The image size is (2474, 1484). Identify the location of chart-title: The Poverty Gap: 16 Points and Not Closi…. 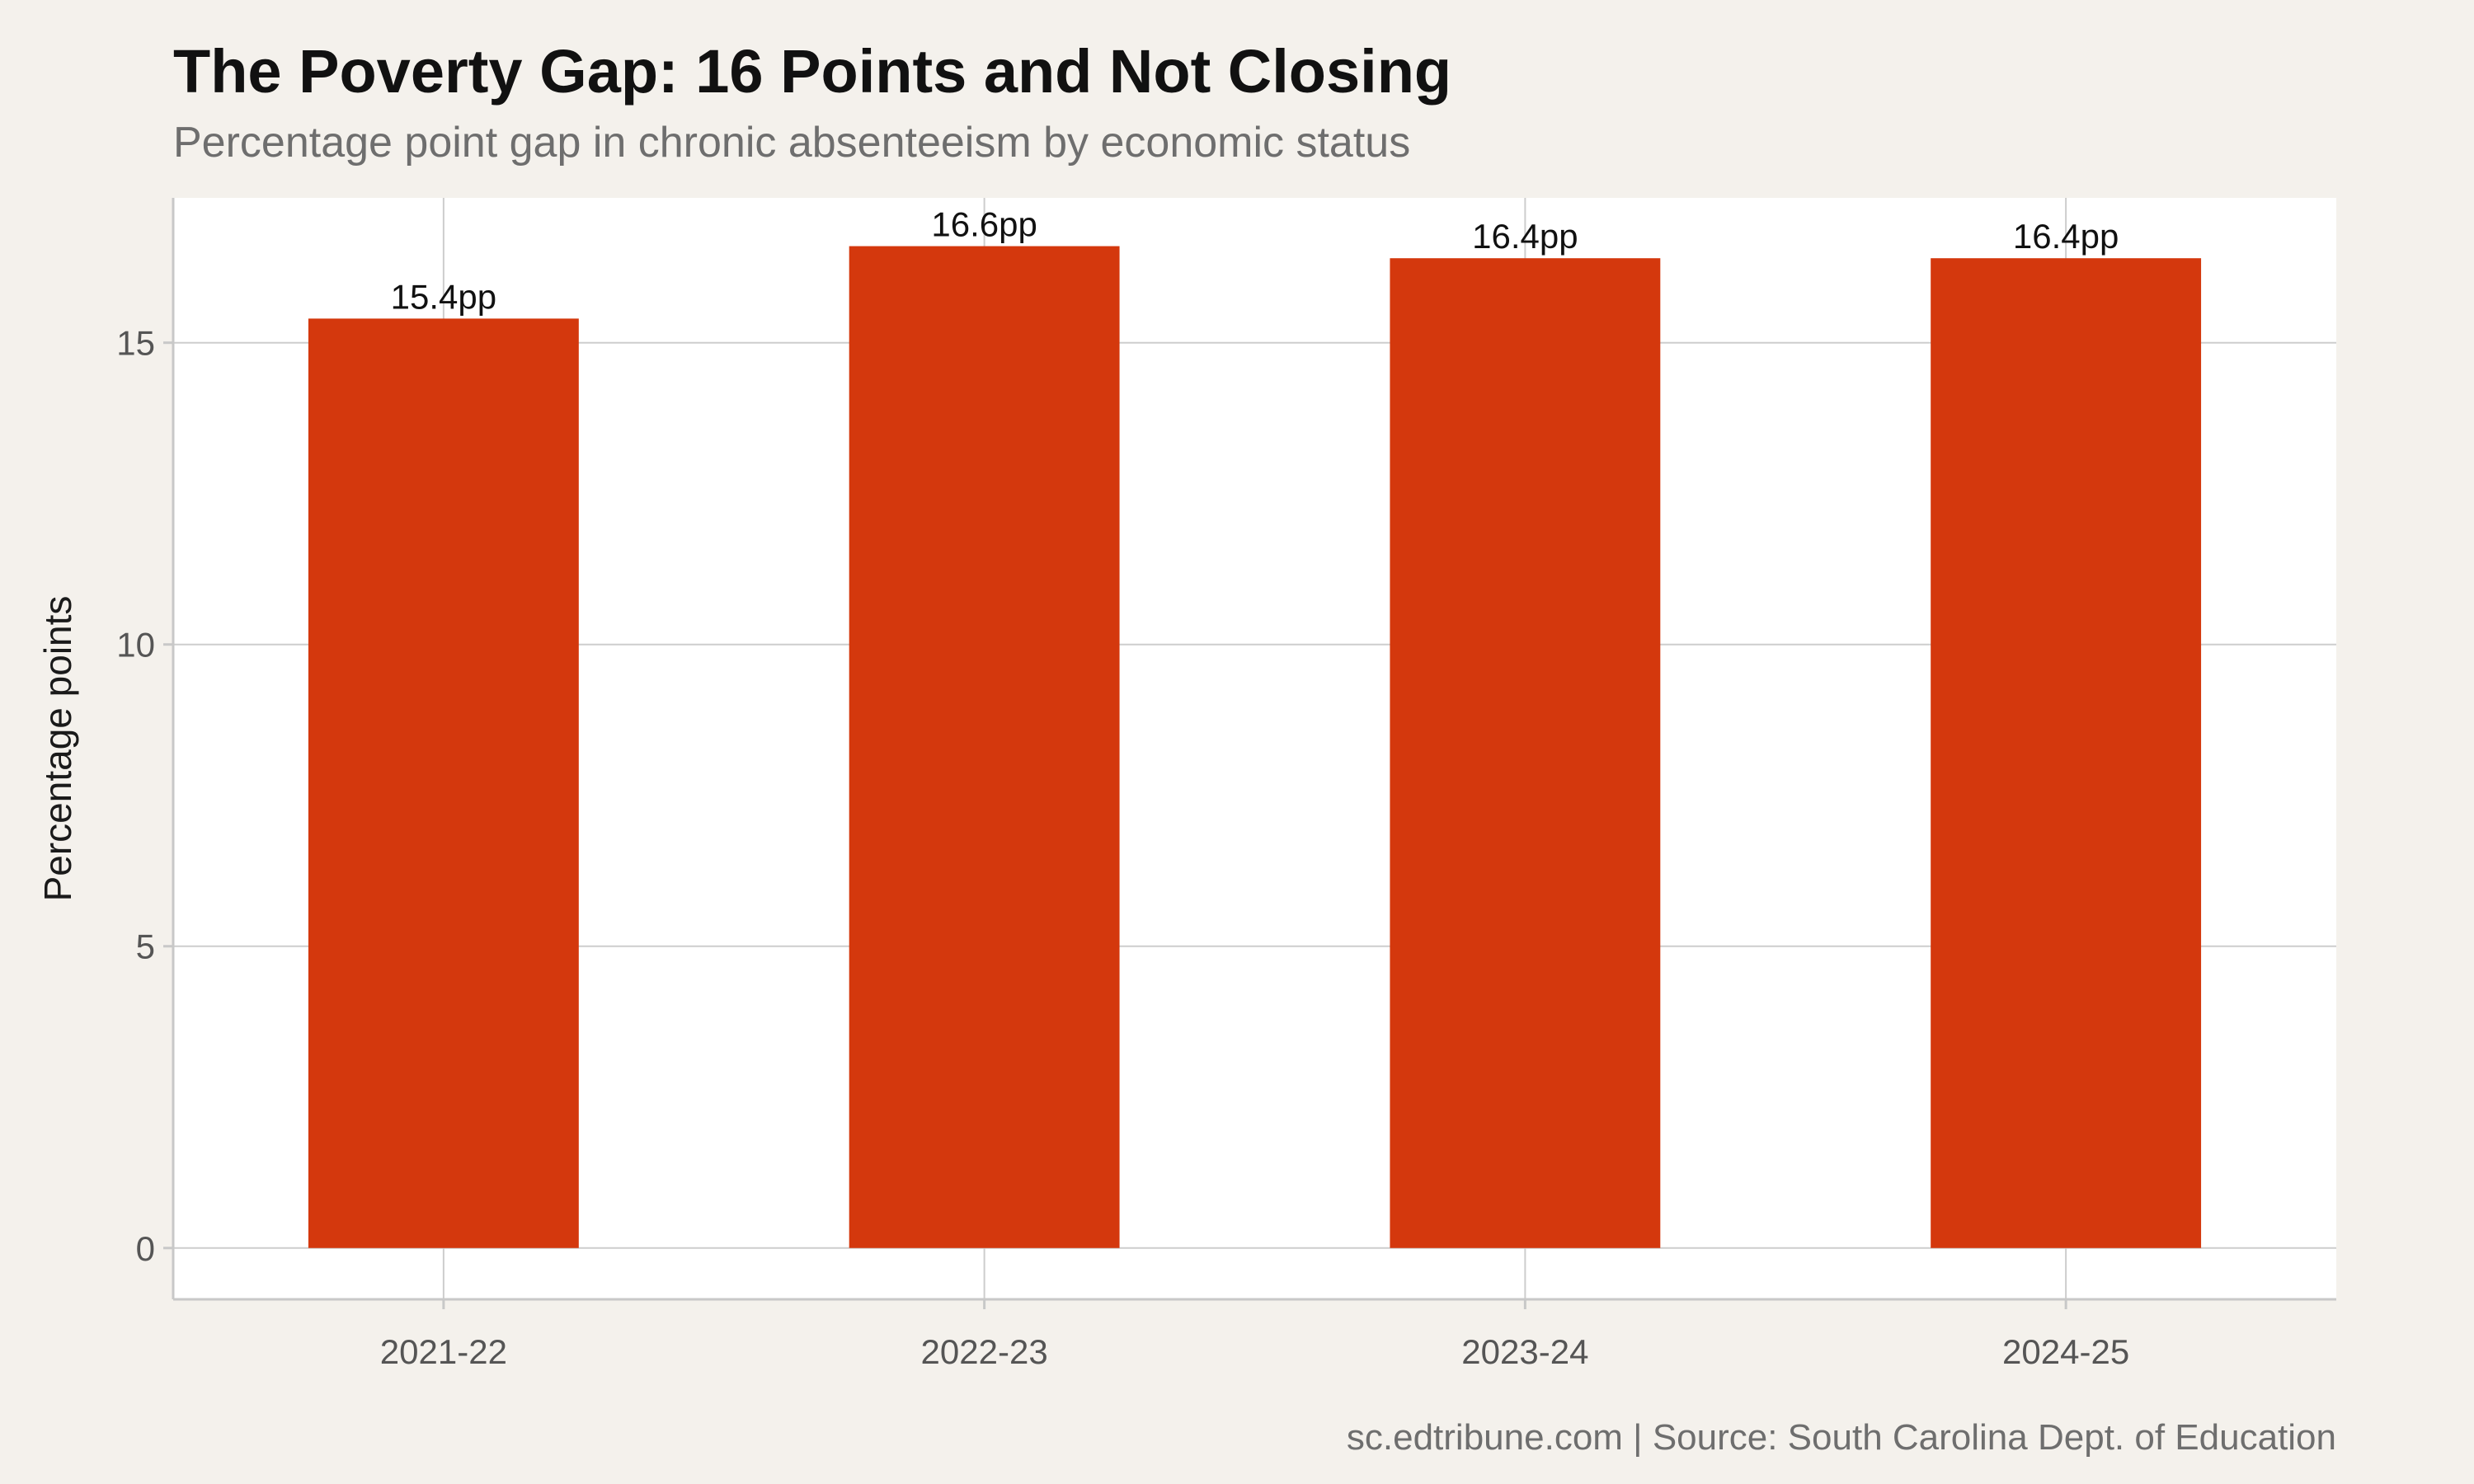
(812, 71).